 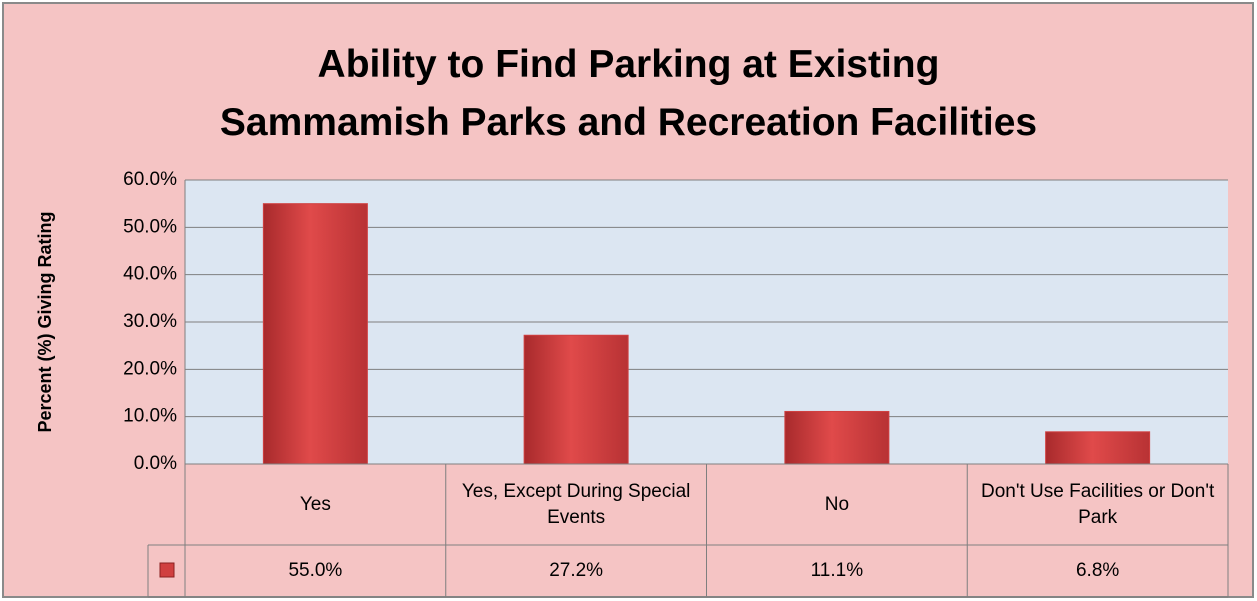 I want to click on y-tick-label: 30.0%, so click(x=150, y=321).